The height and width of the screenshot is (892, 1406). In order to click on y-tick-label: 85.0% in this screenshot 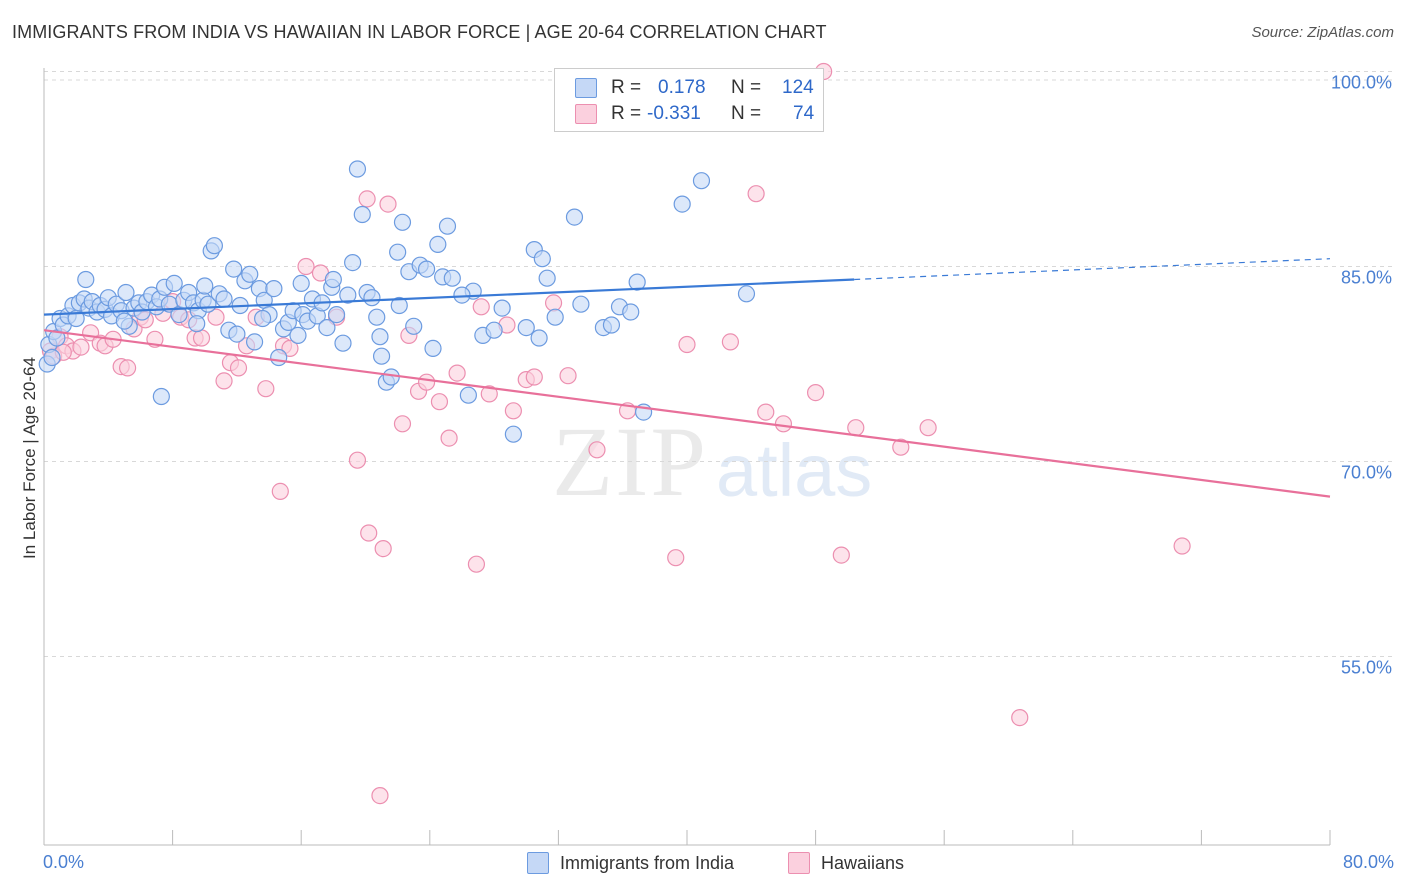, I will do `click(1366, 278)`.